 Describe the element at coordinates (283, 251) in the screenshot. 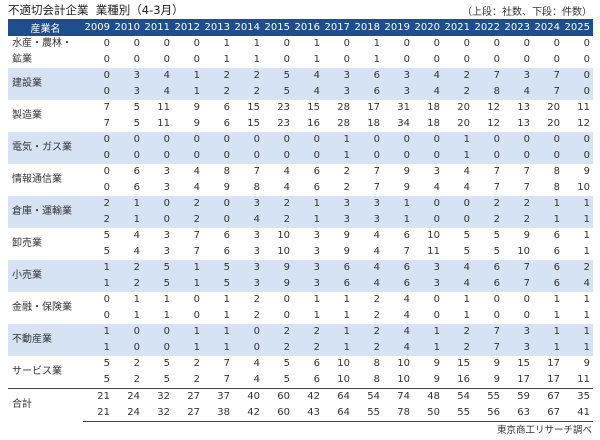

I see `case-count-cell: 10` at that location.